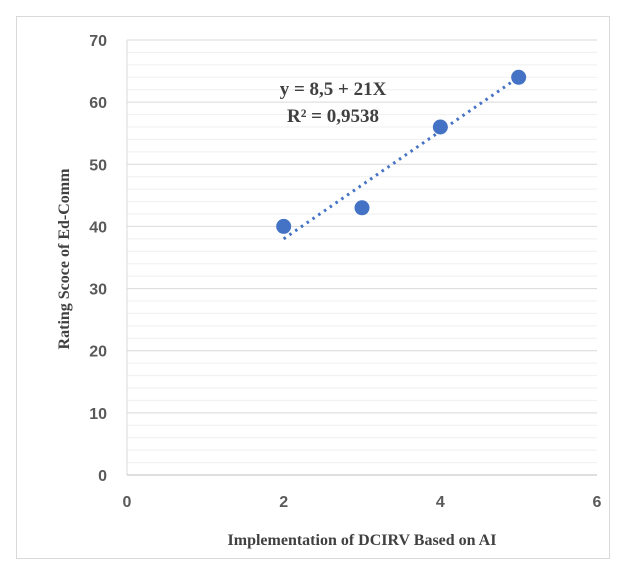 The width and height of the screenshot is (628, 576). What do you see at coordinates (333, 116) in the screenshot?
I see `r-squared-label: R² = 0,9538` at bounding box center [333, 116].